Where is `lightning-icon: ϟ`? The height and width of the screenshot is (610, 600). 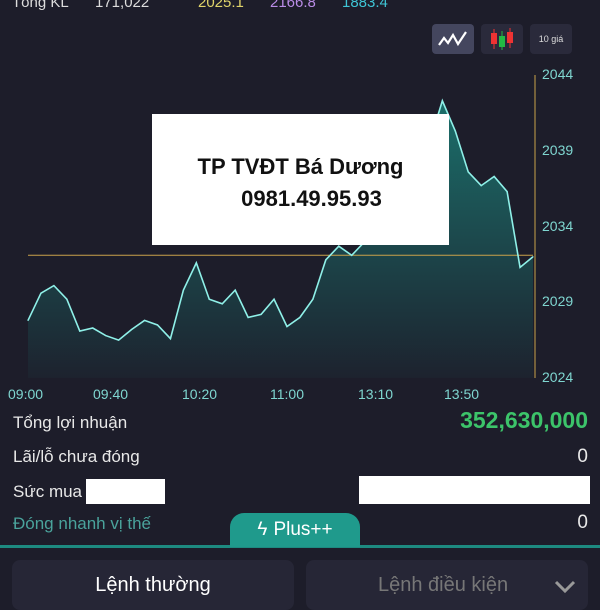 lightning-icon: ϟ is located at coordinates (262, 529).